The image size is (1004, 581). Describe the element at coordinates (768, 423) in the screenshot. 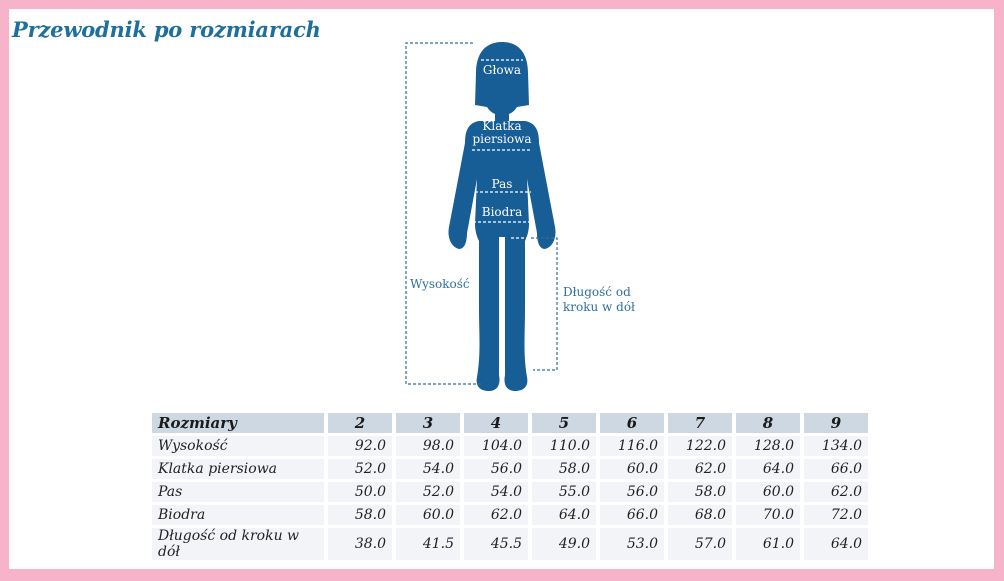

I see `header-size: 8` at that location.